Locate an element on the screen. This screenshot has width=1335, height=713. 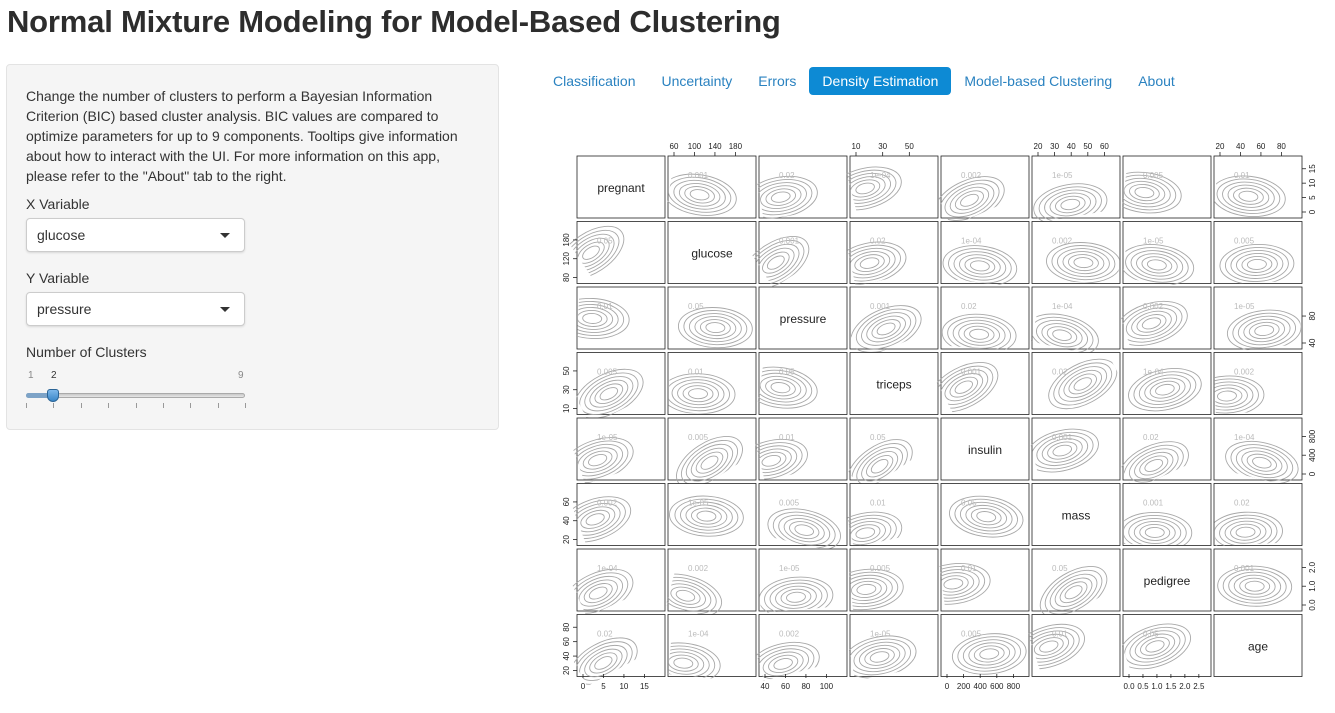
top-axis-label: 10 is located at coordinates (856, 146).